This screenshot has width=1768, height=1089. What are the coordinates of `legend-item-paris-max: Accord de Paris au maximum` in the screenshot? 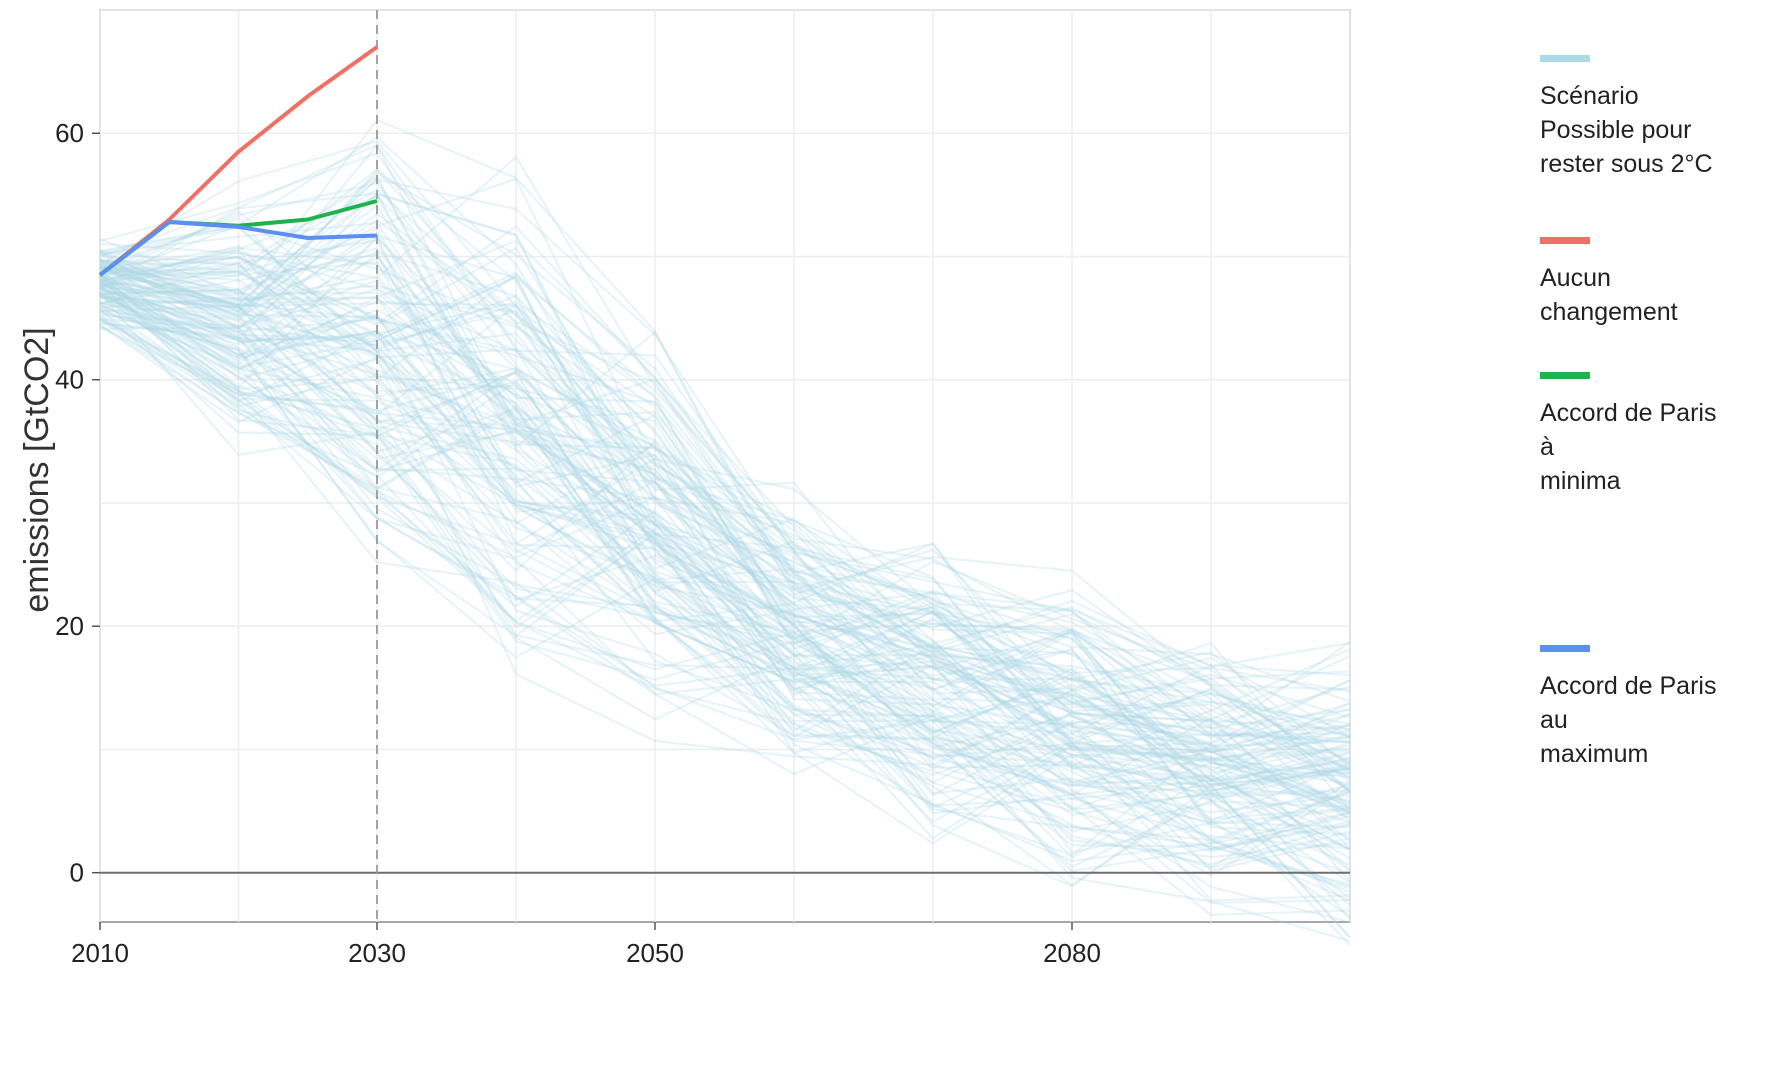 It's located at (1654, 708).